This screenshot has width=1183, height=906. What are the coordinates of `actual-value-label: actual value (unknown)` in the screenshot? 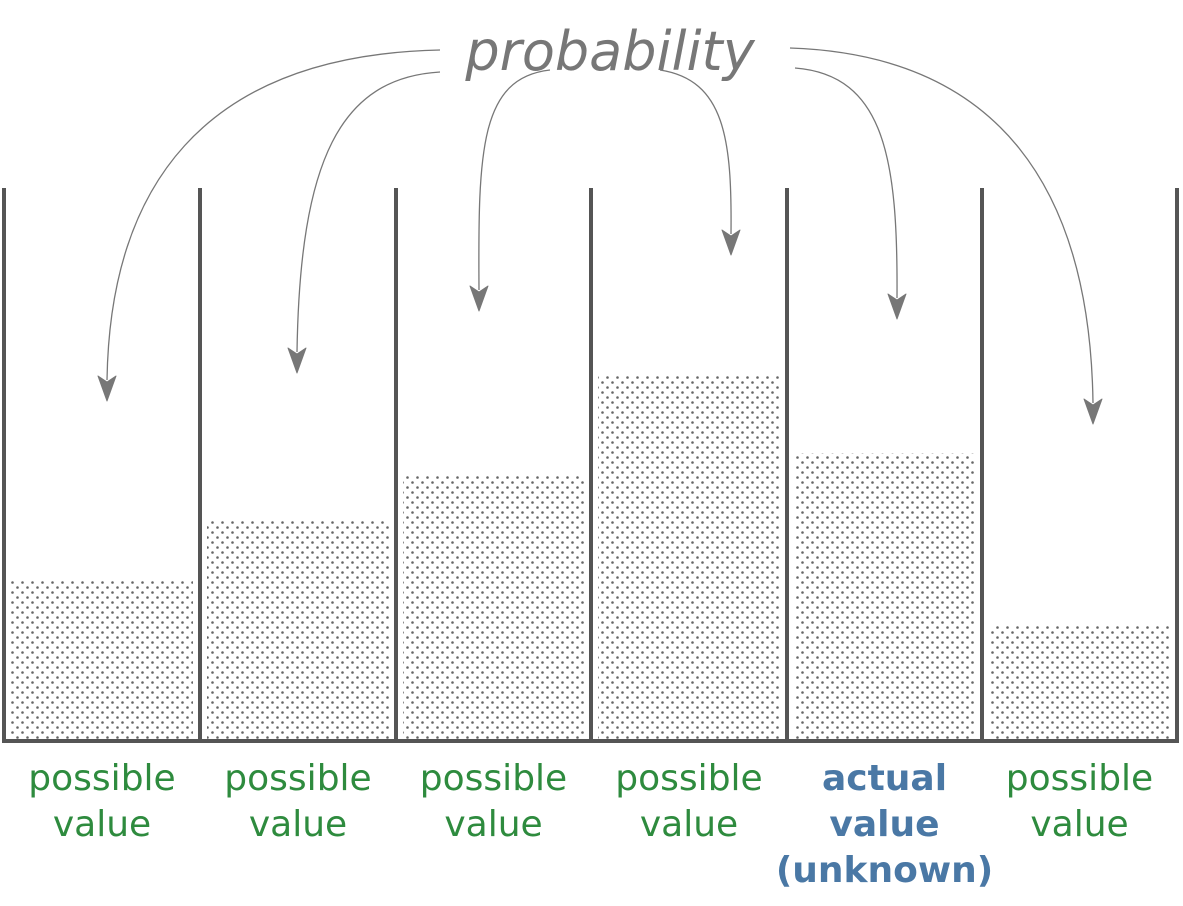 It's located at (884, 824).